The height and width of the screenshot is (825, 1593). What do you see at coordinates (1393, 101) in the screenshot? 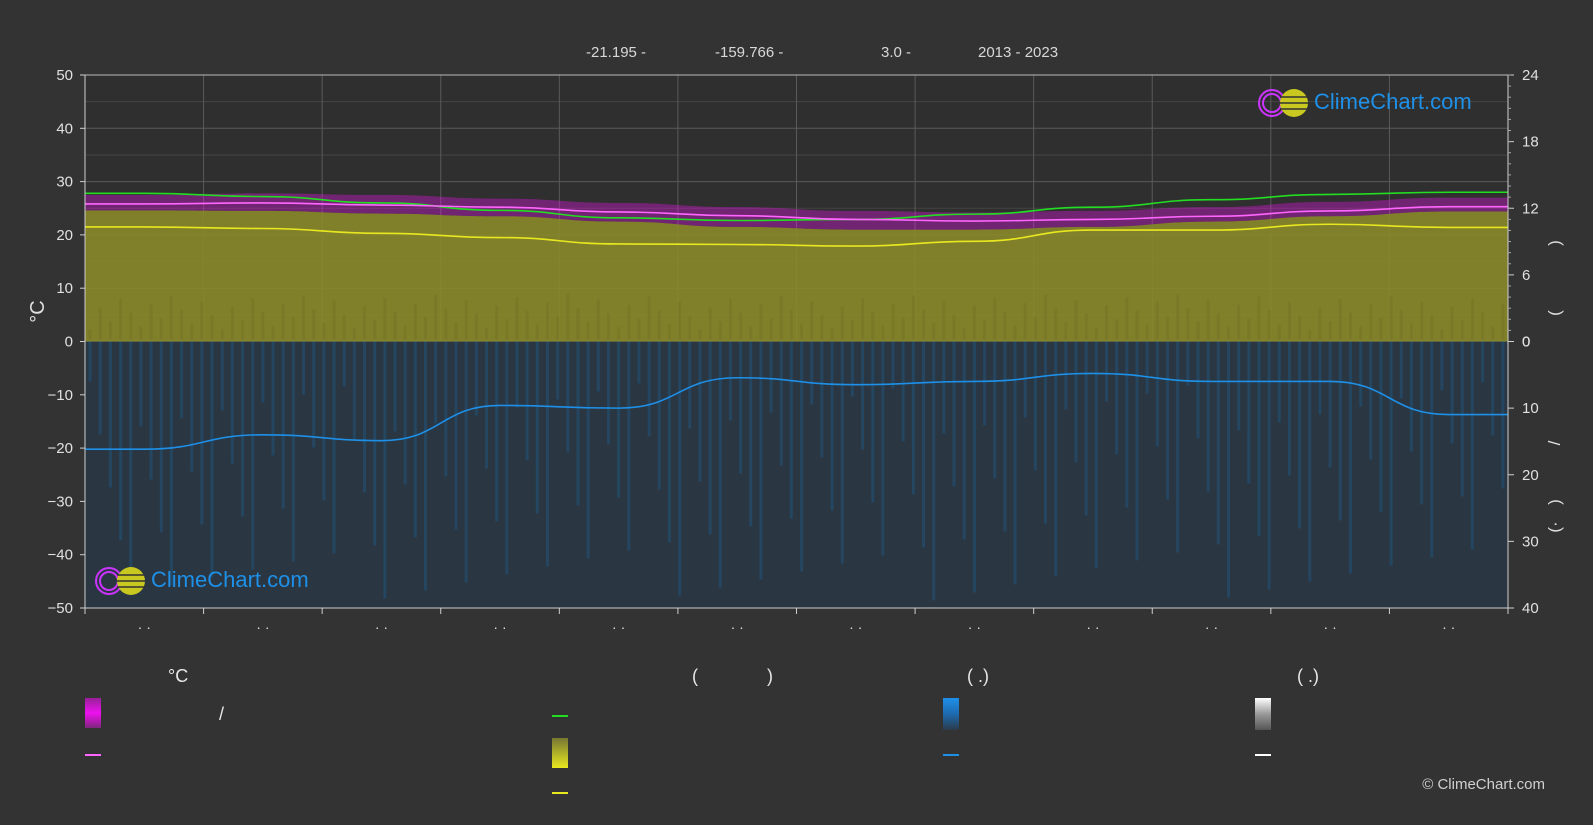
I see `brand-text-top: ClimeChart.com` at bounding box center [1393, 101].